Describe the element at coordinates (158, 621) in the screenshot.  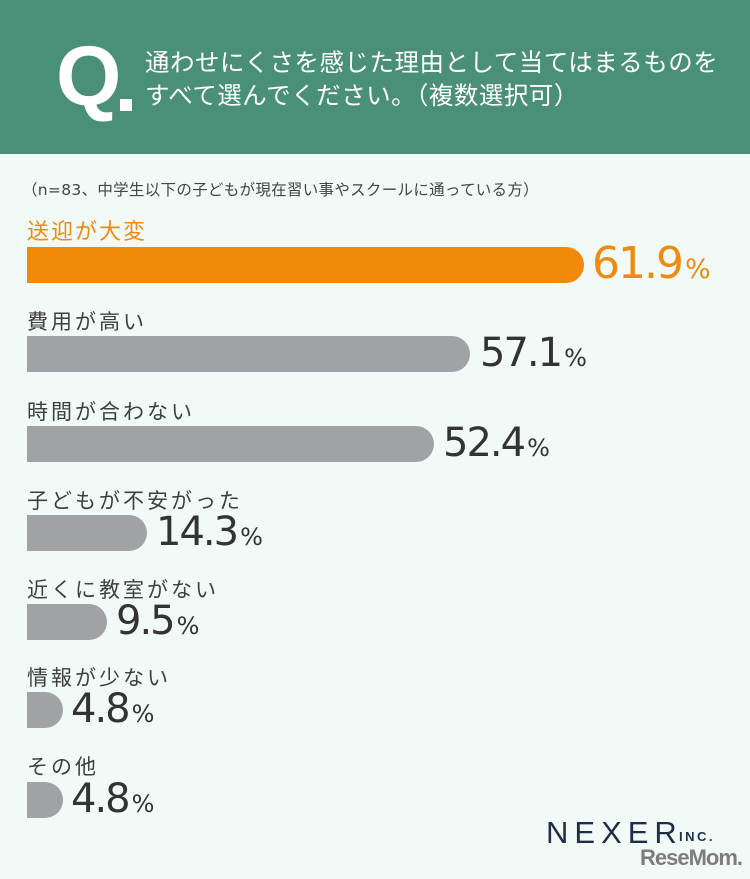
I see `bar-value: 9.5%` at that location.